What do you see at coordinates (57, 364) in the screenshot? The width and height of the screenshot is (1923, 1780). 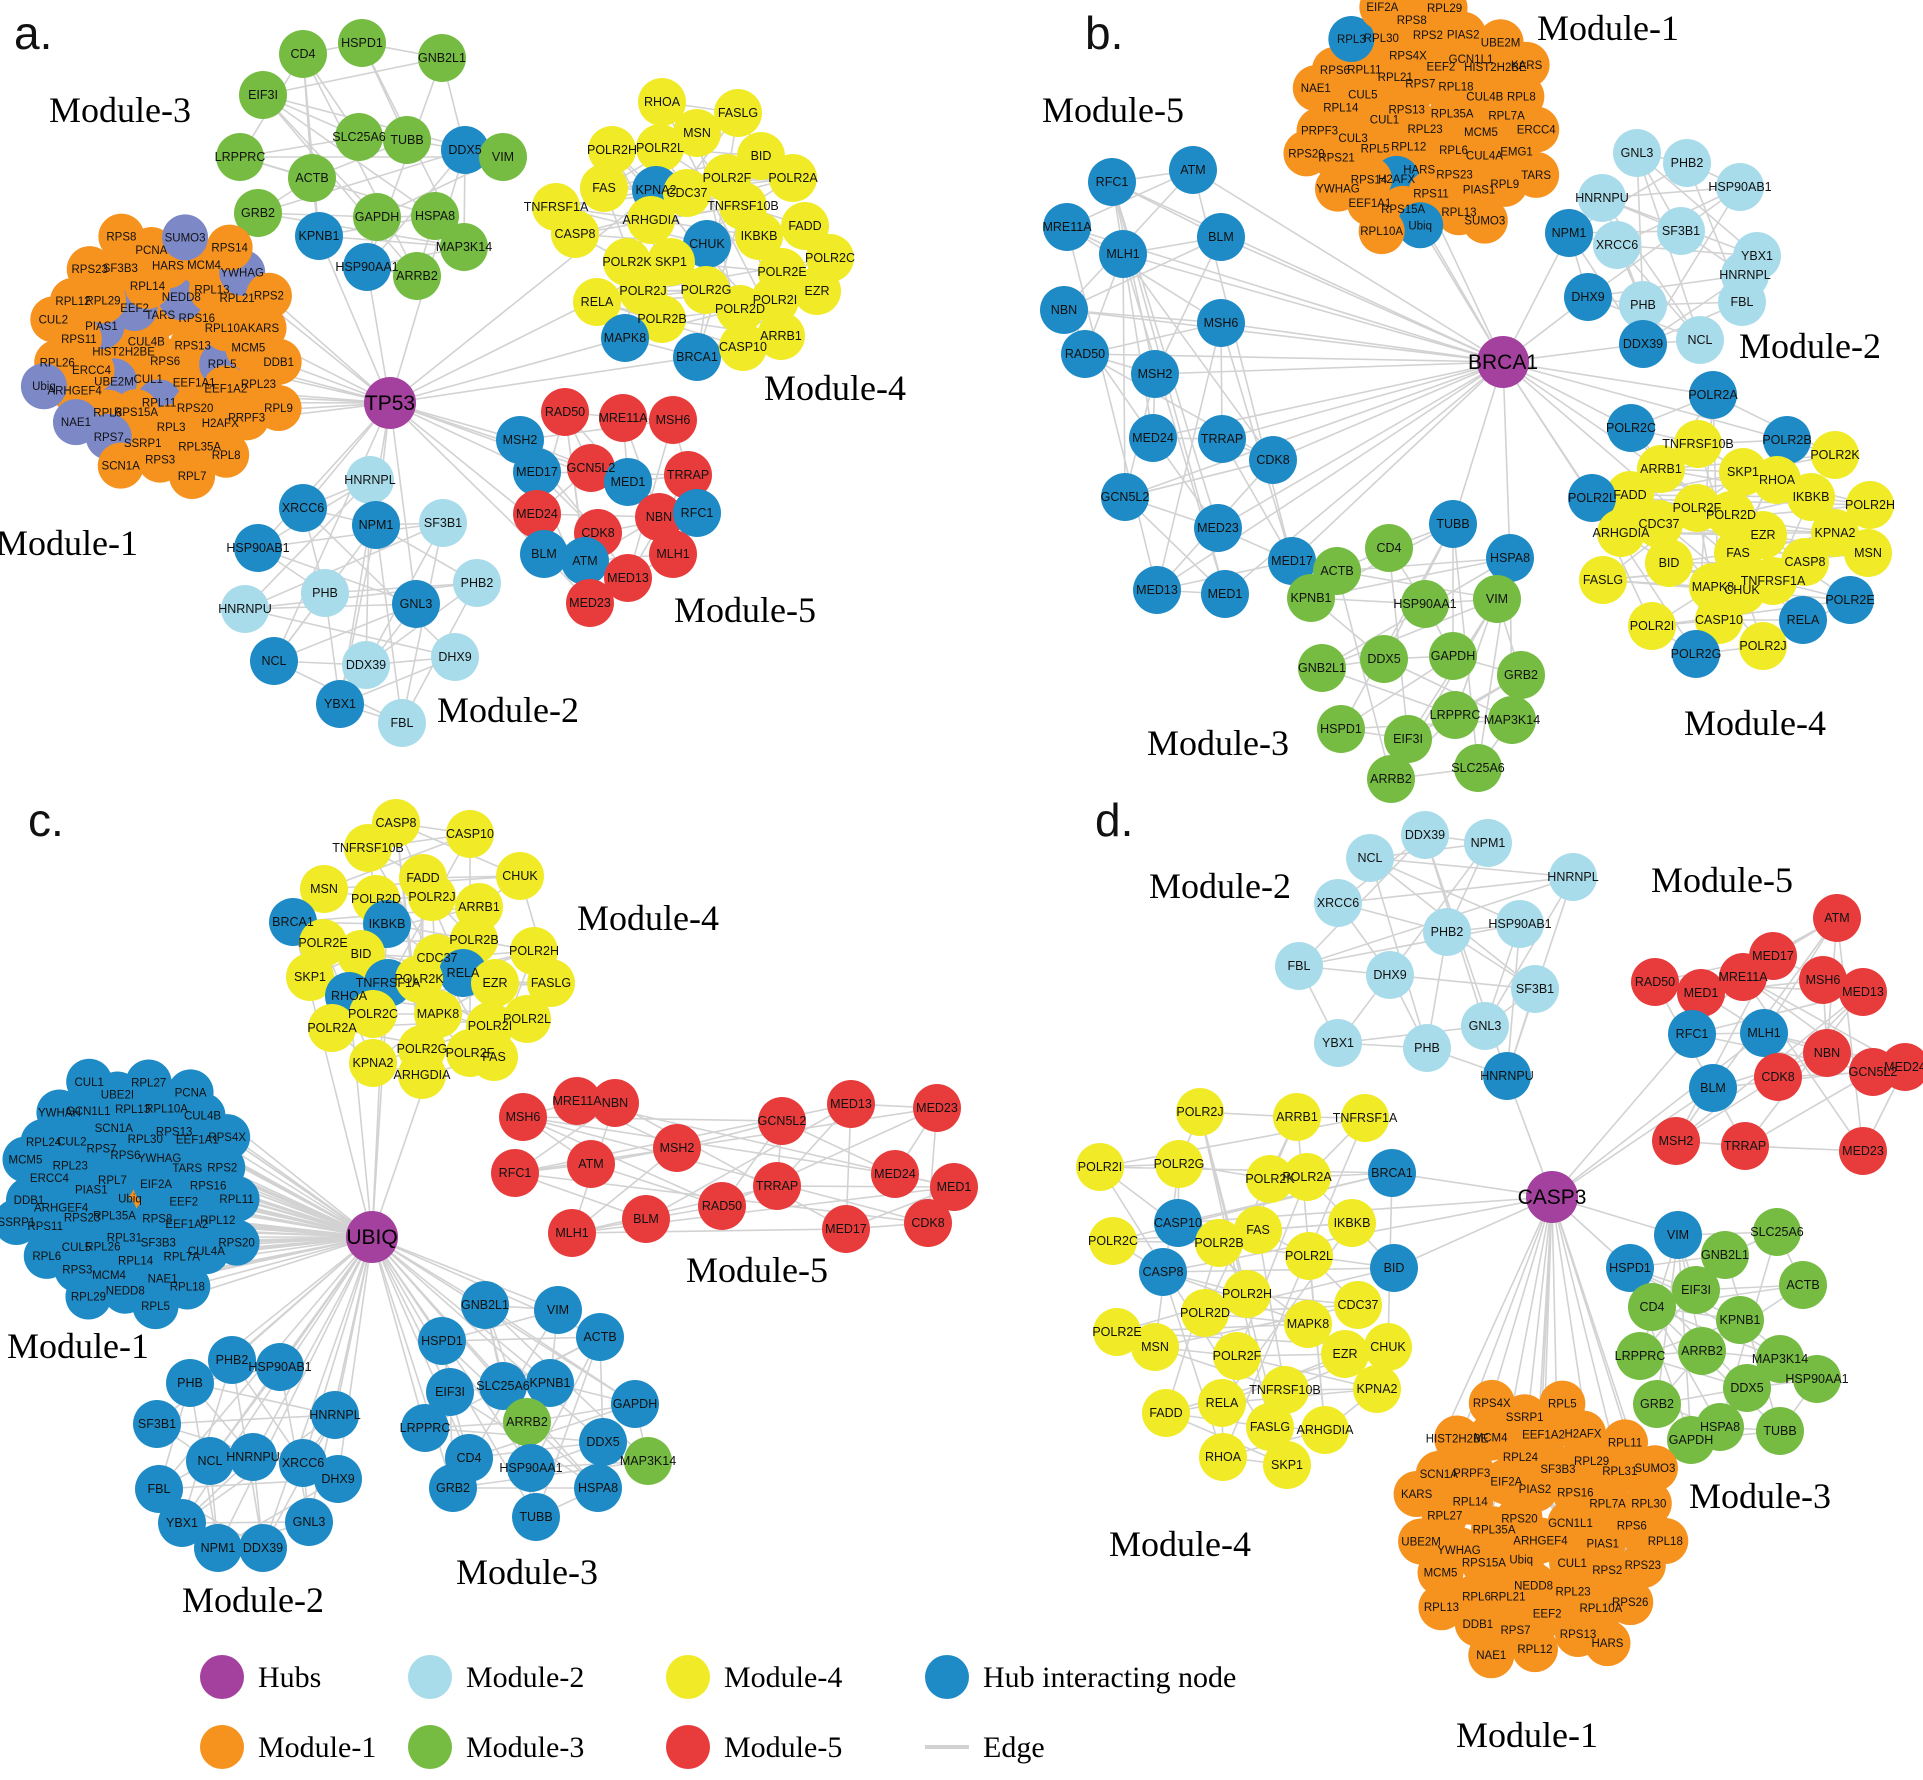 I see `node-label: RPL26` at bounding box center [57, 364].